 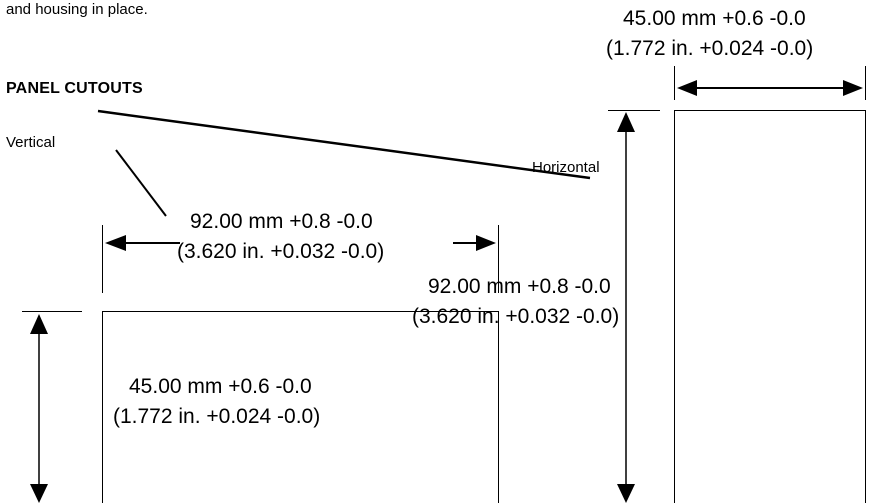 What do you see at coordinates (77, 9) in the screenshot?
I see `intro-text: and housing in place.` at bounding box center [77, 9].